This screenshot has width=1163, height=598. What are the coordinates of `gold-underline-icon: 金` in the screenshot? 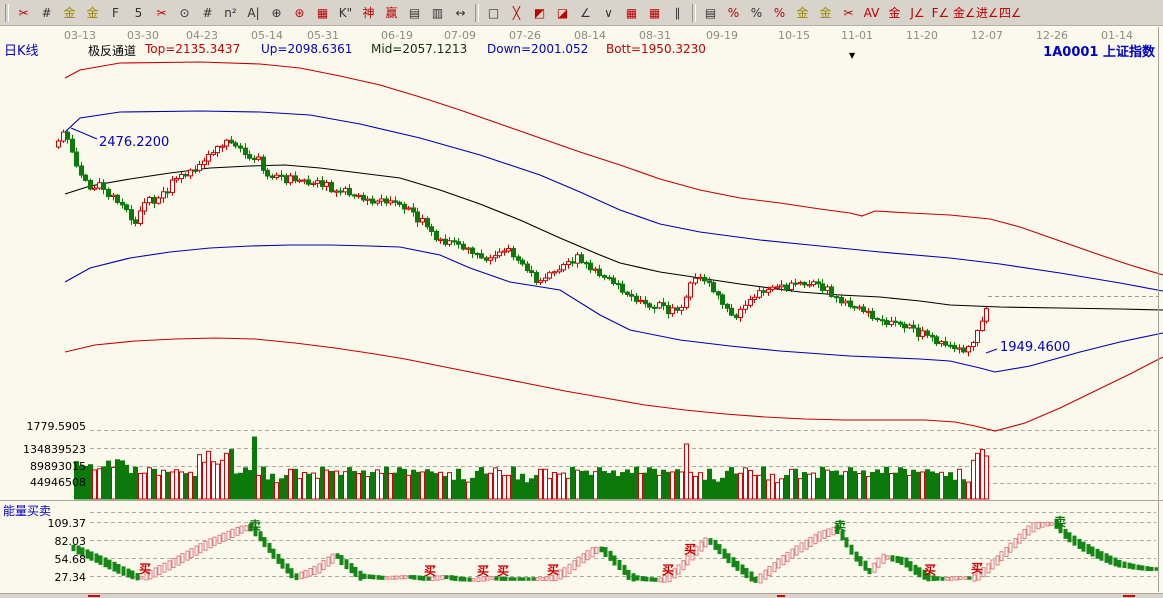 It's located at (894, 12).